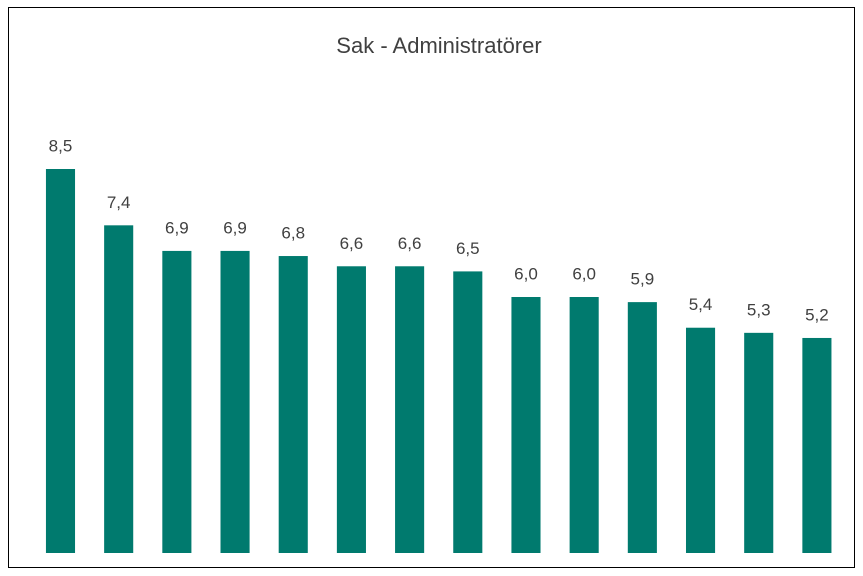 The height and width of the screenshot is (576, 863). Describe the element at coordinates (119, 202) in the screenshot. I see `data-label: 7,4` at that location.